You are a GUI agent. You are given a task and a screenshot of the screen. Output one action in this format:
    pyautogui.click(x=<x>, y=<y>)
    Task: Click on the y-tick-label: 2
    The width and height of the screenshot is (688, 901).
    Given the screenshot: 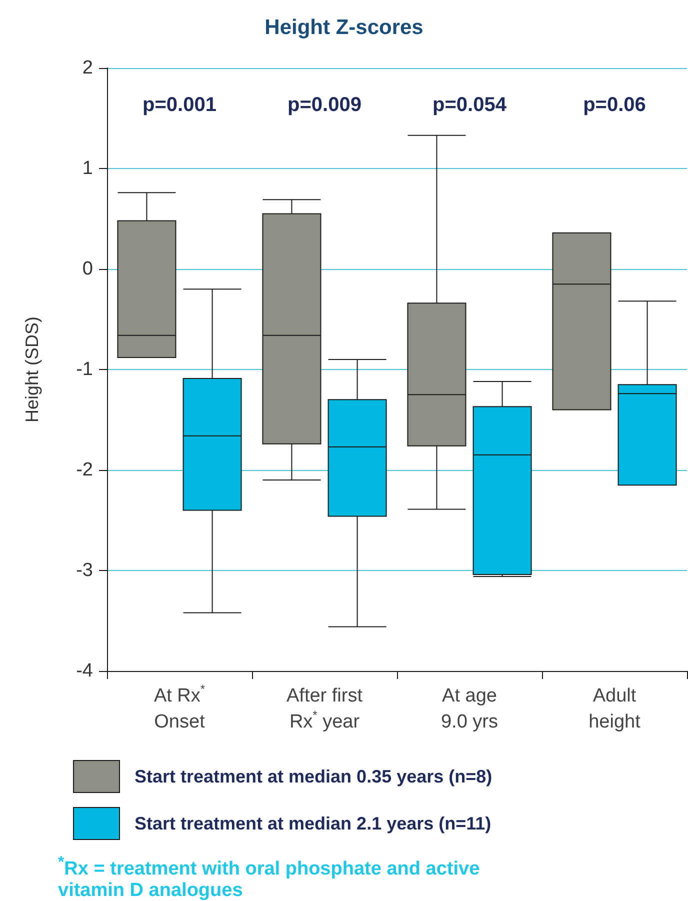 What is the action you would take?
    pyautogui.click(x=87, y=68)
    